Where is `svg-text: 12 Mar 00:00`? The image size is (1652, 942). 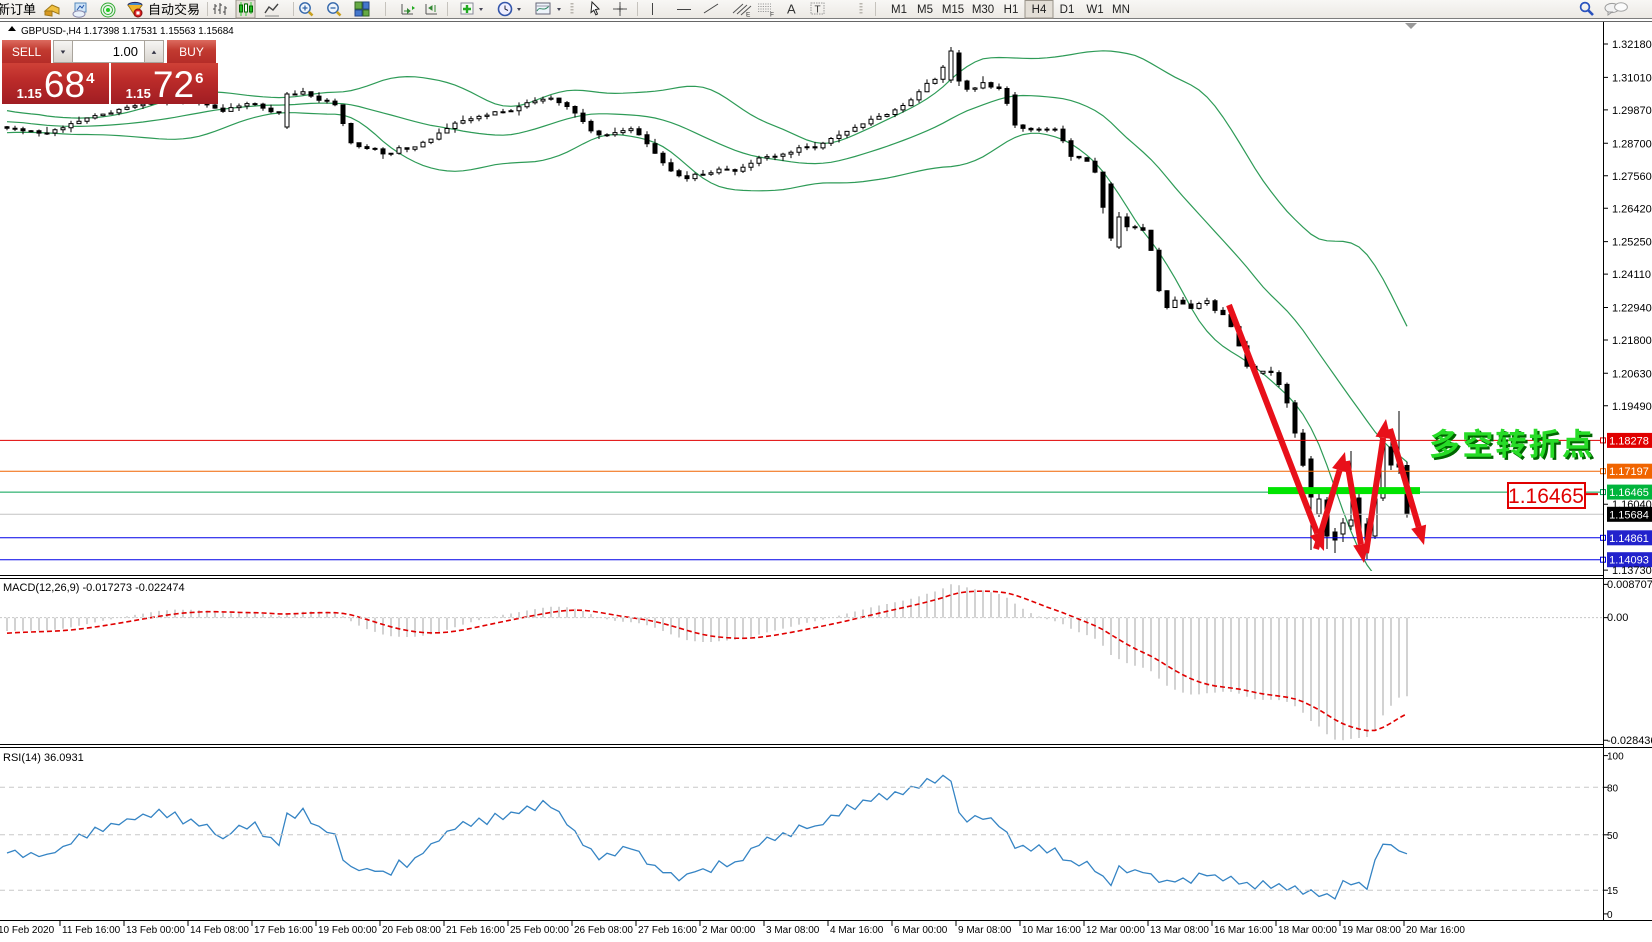 svg-text: 12 Mar 00:00 is located at coordinates (1115, 930).